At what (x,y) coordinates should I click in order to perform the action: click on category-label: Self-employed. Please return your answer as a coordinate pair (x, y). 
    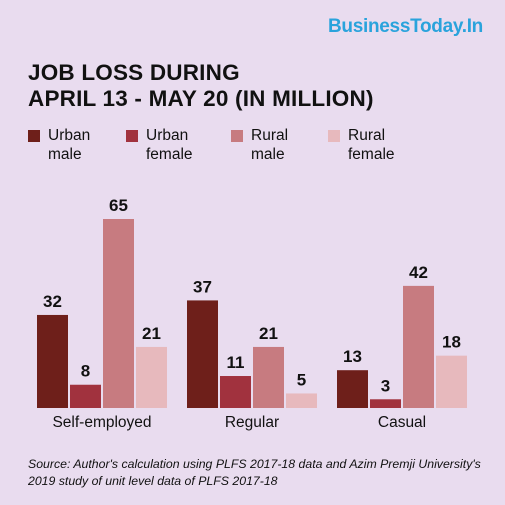
    Looking at the image, I should click on (101, 422).